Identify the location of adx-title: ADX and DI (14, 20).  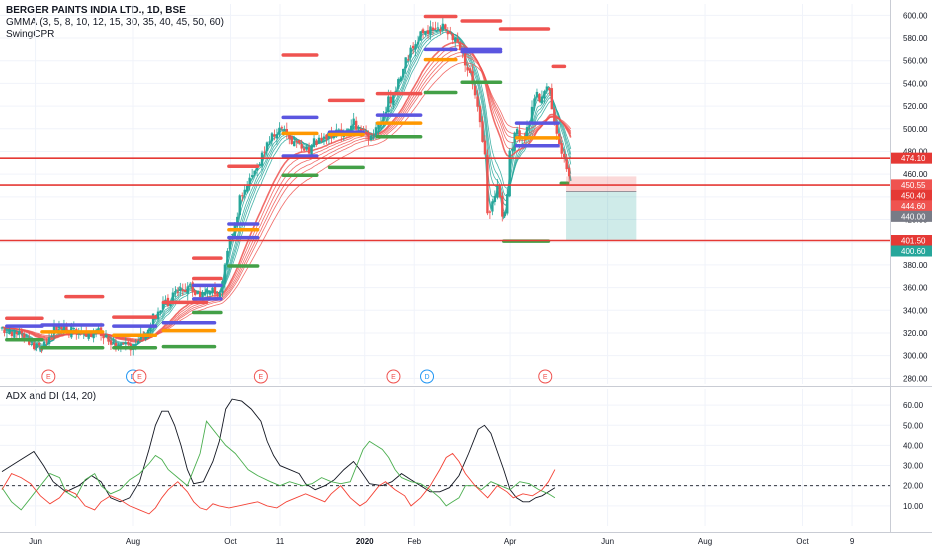
(51, 396).